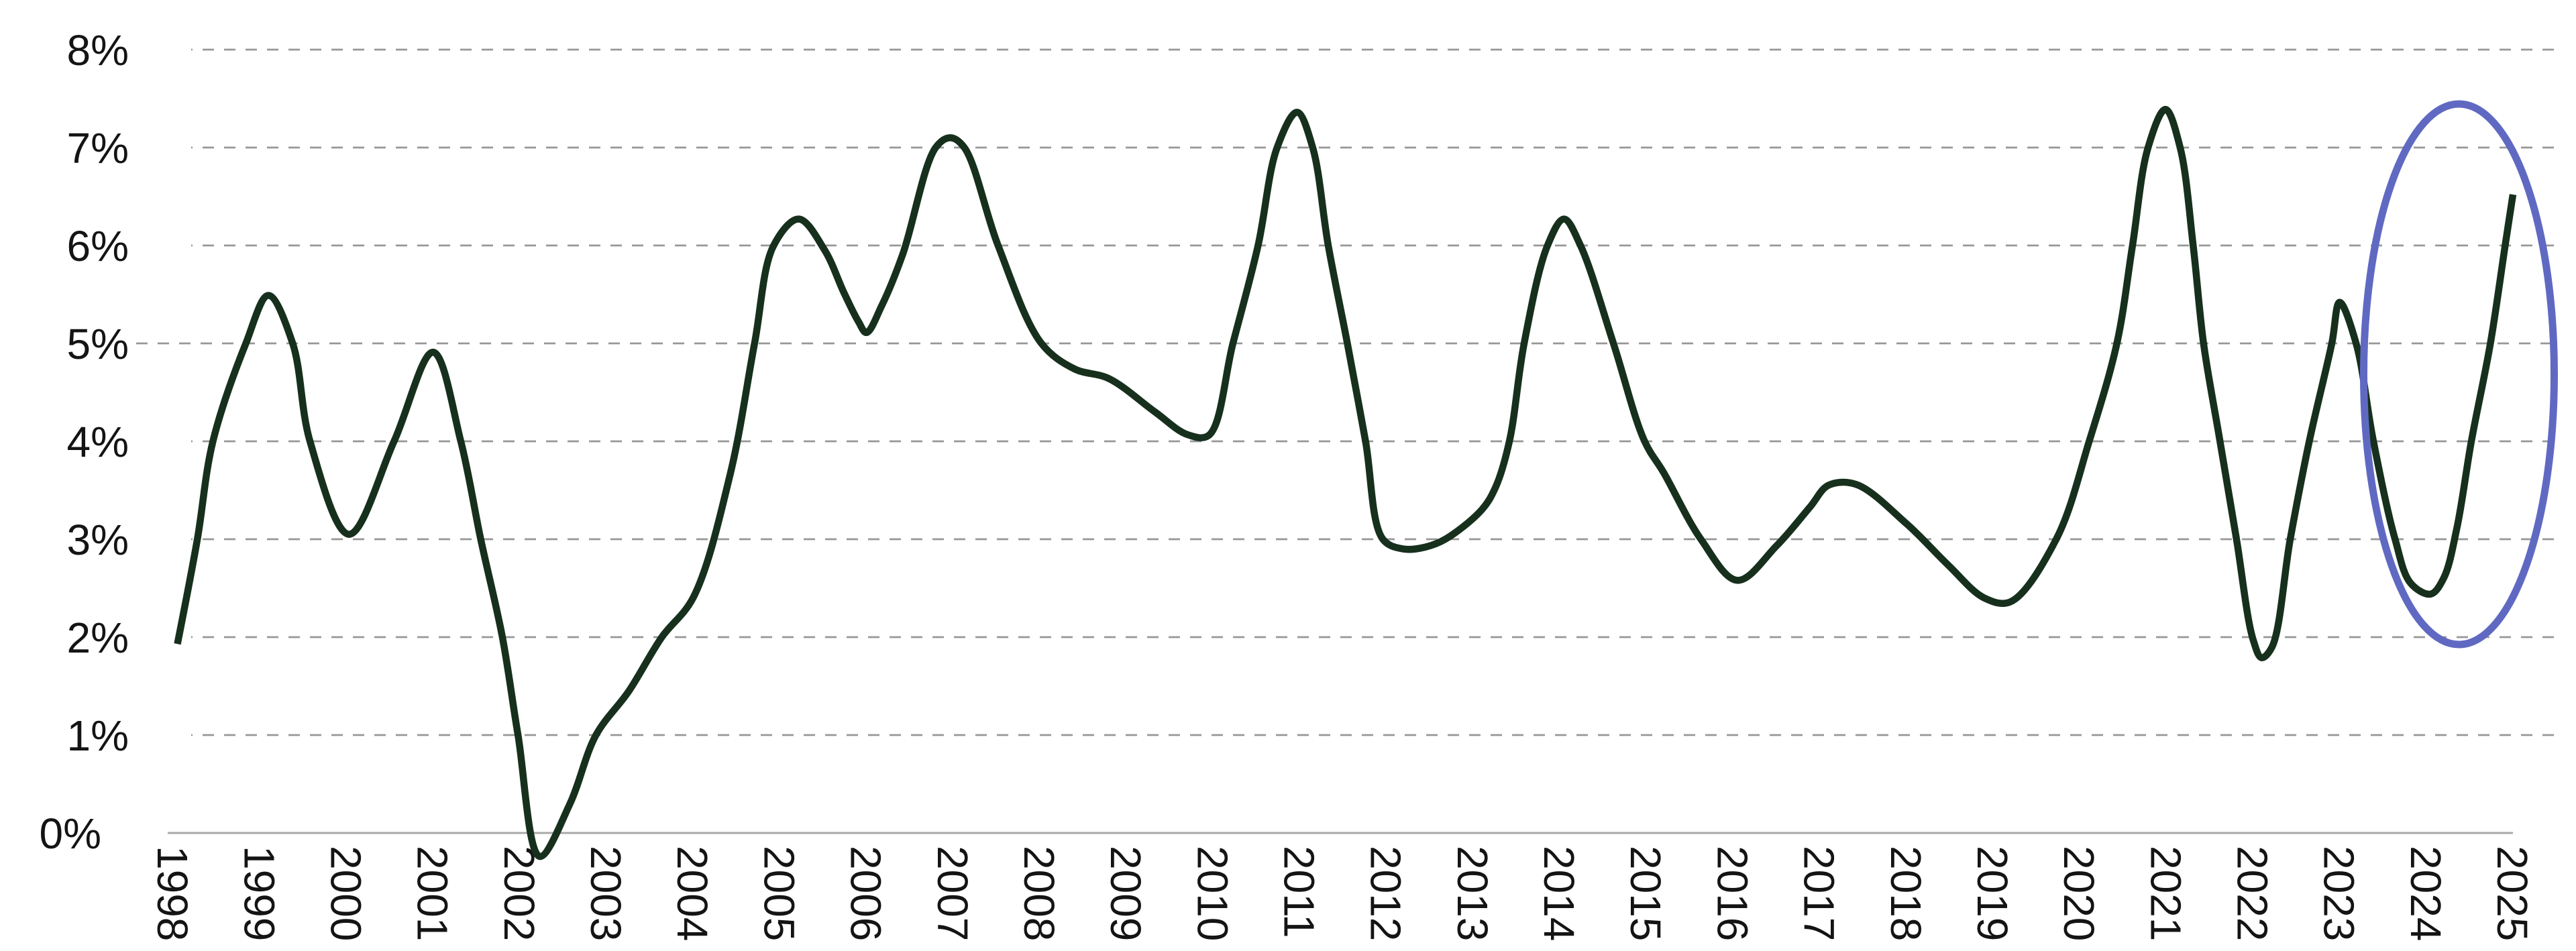 This screenshot has height=951, width=2576. Describe the element at coordinates (259, 893) in the screenshot. I see `svg-text: 1999` at that location.